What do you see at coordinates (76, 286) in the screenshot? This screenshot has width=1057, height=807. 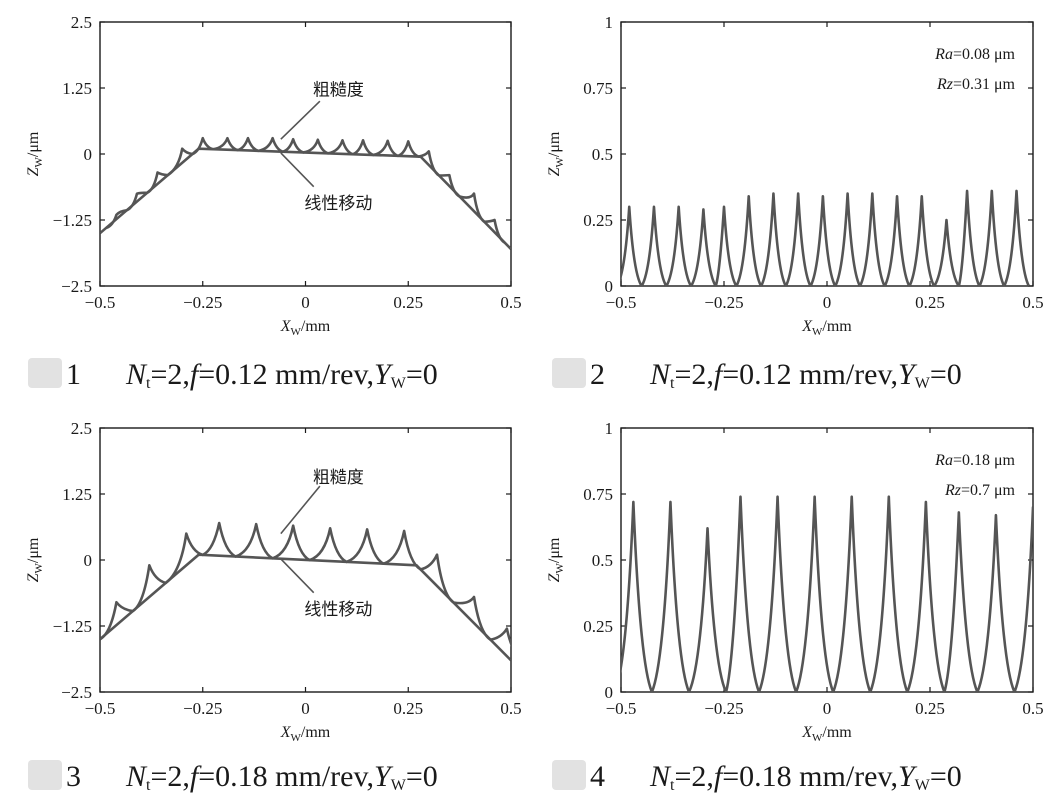 I see `y-tick-label: −2.5` at bounding box center [76, 286].